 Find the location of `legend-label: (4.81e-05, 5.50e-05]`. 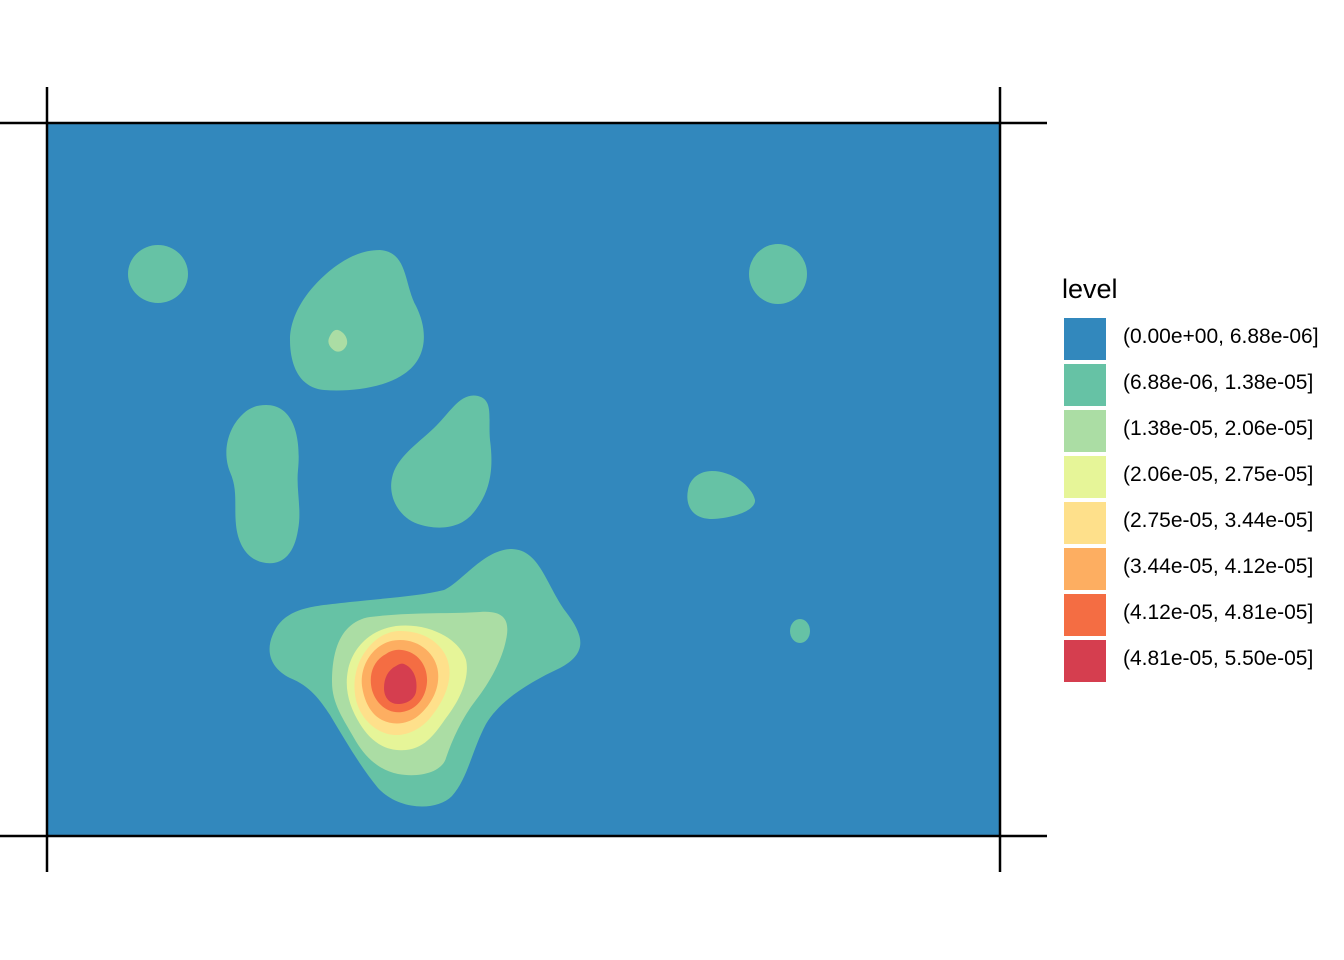

legend-label: (4.81e-05, 5.50e-05] is located at coordinates (1218, 658).